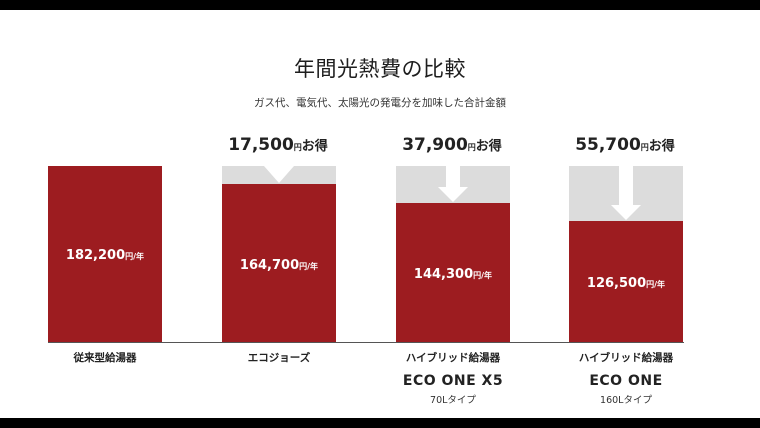  What do you see at coordinates (453, 381) in the screenshot?
I see `model-label: ECO ONE X5` at bounding box center [453, 381].